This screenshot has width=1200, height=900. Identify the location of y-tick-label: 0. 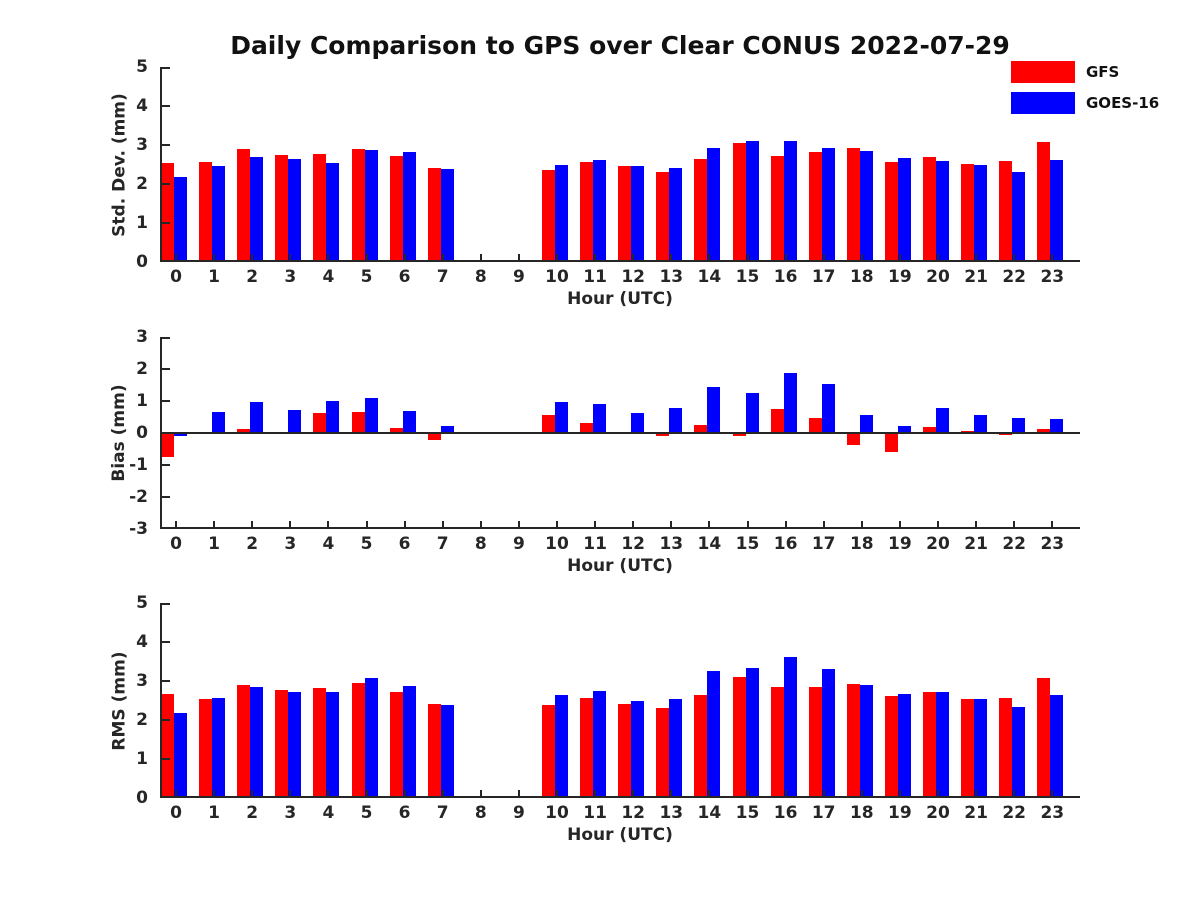
(142, 262).